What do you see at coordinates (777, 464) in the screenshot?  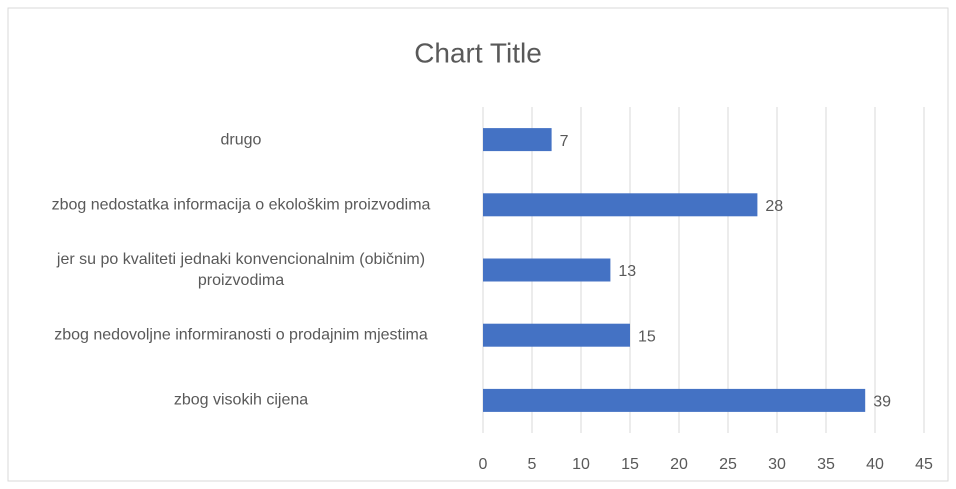 I see `x-tick-label: 30` at bounding box center [777, 464].